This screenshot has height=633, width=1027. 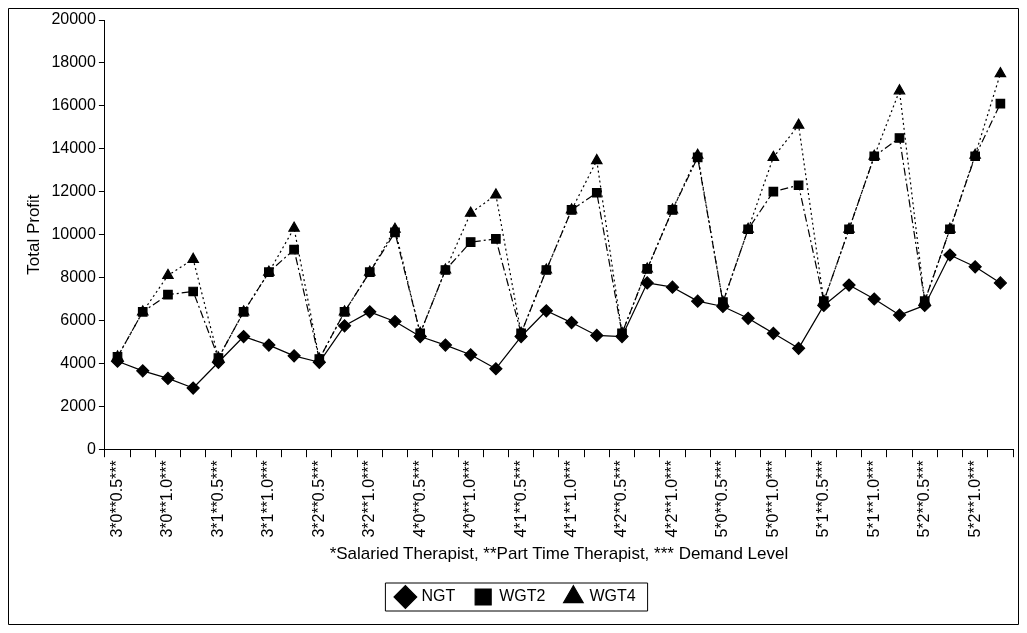 What do you see at coordinates (671, 499) in the screenshot?
I see `x-tick-label: 4*2**1.0***` at bounding box center [671, 499].